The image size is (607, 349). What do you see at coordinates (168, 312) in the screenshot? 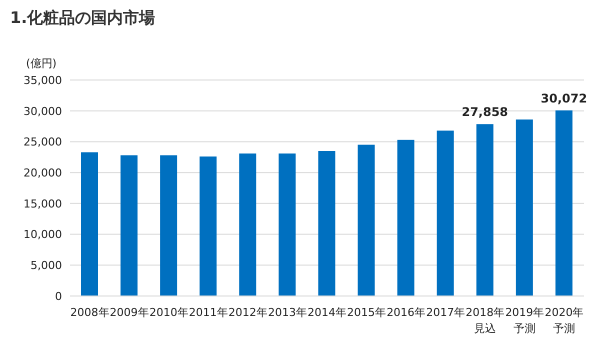
I see `x-tick-label: 2010年` at bounding box center [168, 312].